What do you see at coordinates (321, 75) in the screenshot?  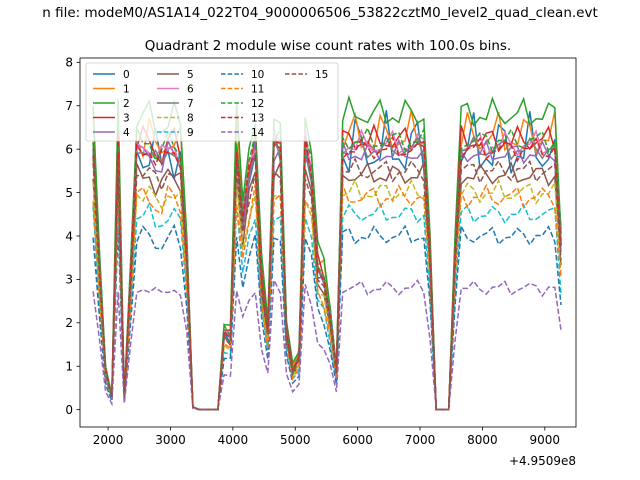 I see `legend-label-15: 15` at bounding box center [321, 75].